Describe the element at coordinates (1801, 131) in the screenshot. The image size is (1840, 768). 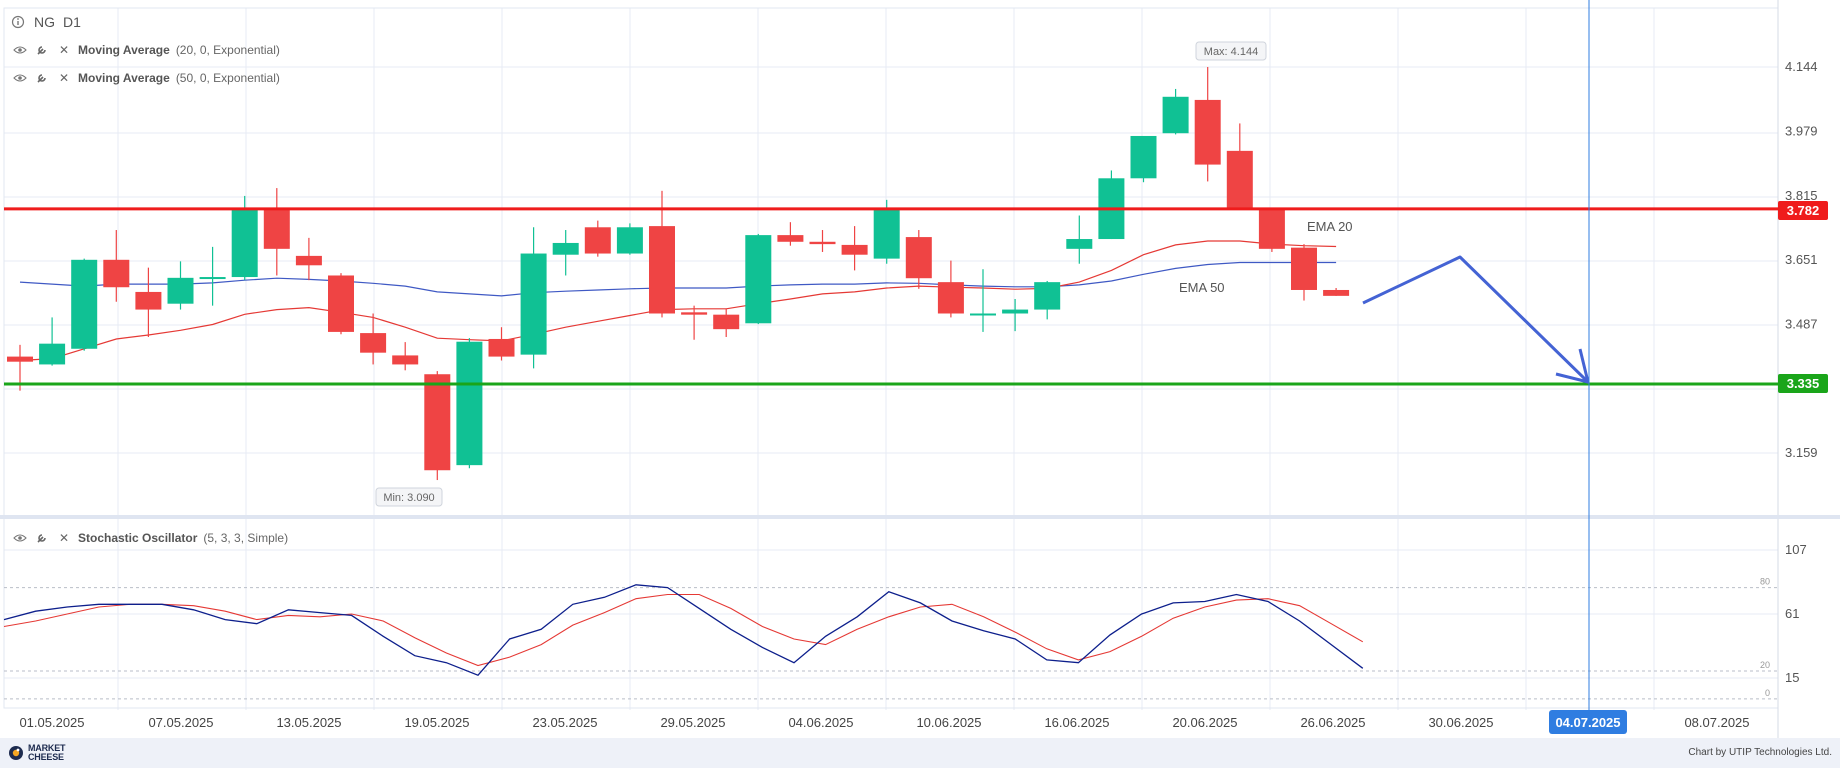
I see `price-axis-label: 3.979` at that location.